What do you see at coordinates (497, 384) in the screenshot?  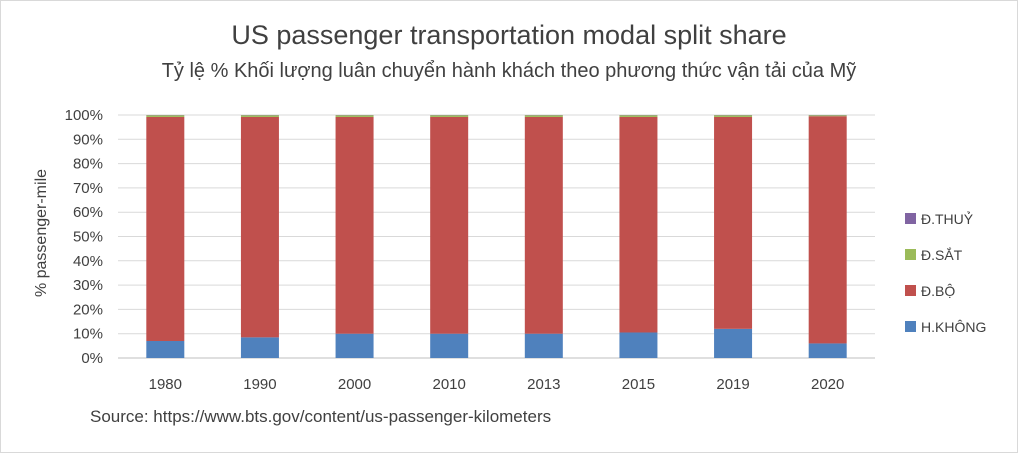 I see `x-tick-labels: 1980 1990 2000 2010 2013 2015 2019 2020` at bounding box center [497, 384].